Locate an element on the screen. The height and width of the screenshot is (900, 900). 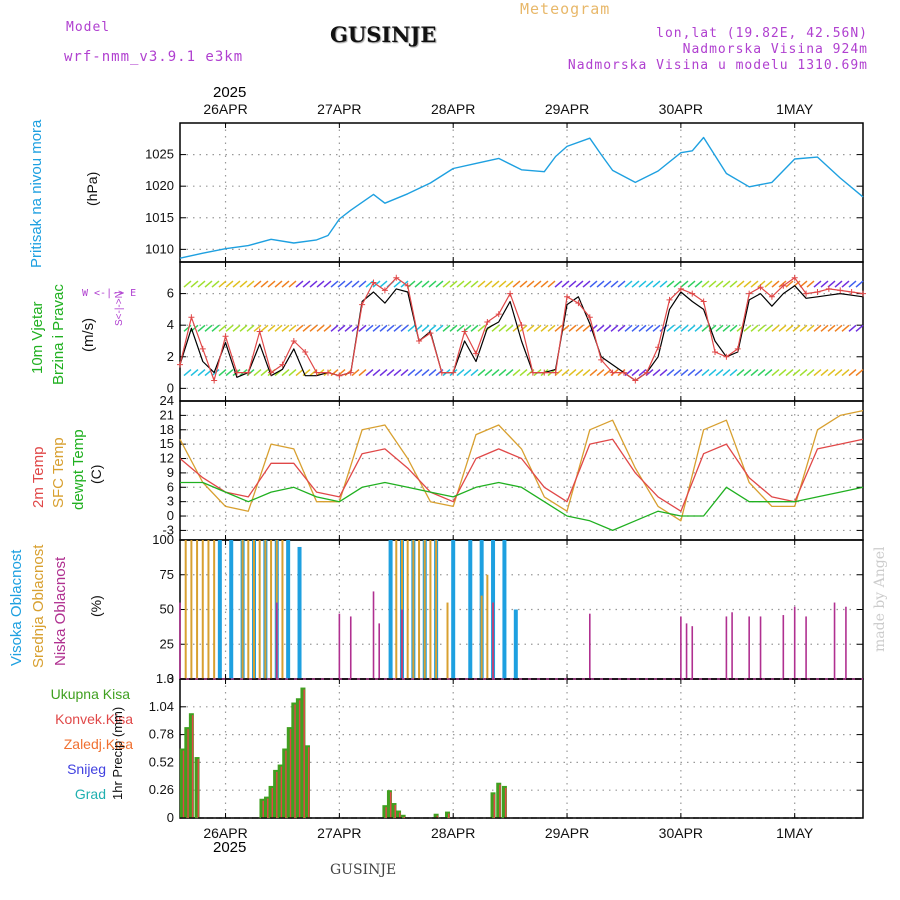
y-tick-label: 1.3 is located at coordinates (165, 678).